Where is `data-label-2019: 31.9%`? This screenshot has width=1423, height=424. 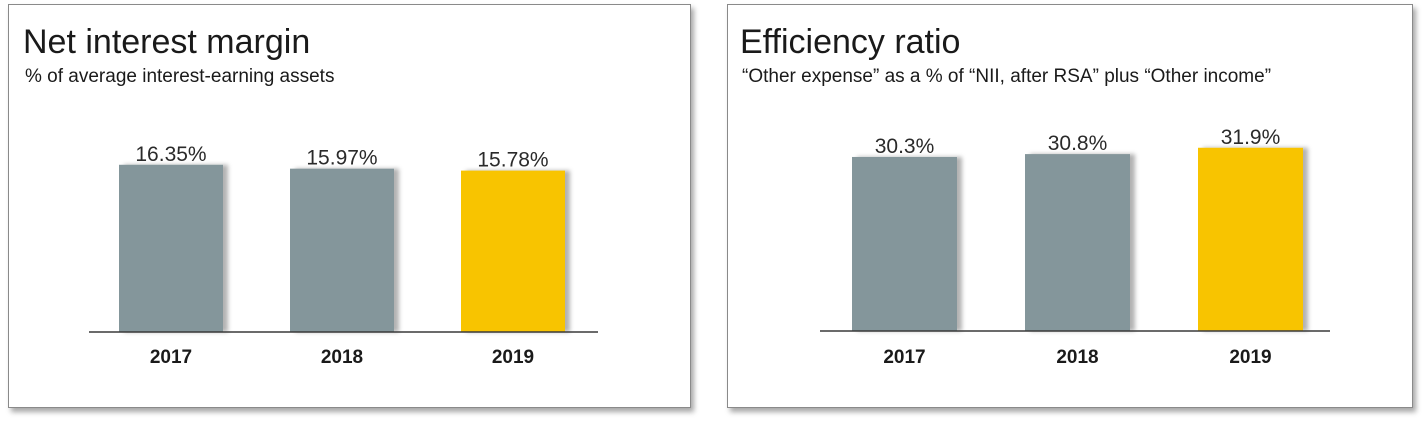
data-label-2019: 31.9% is located at coordinates (1251, 137).